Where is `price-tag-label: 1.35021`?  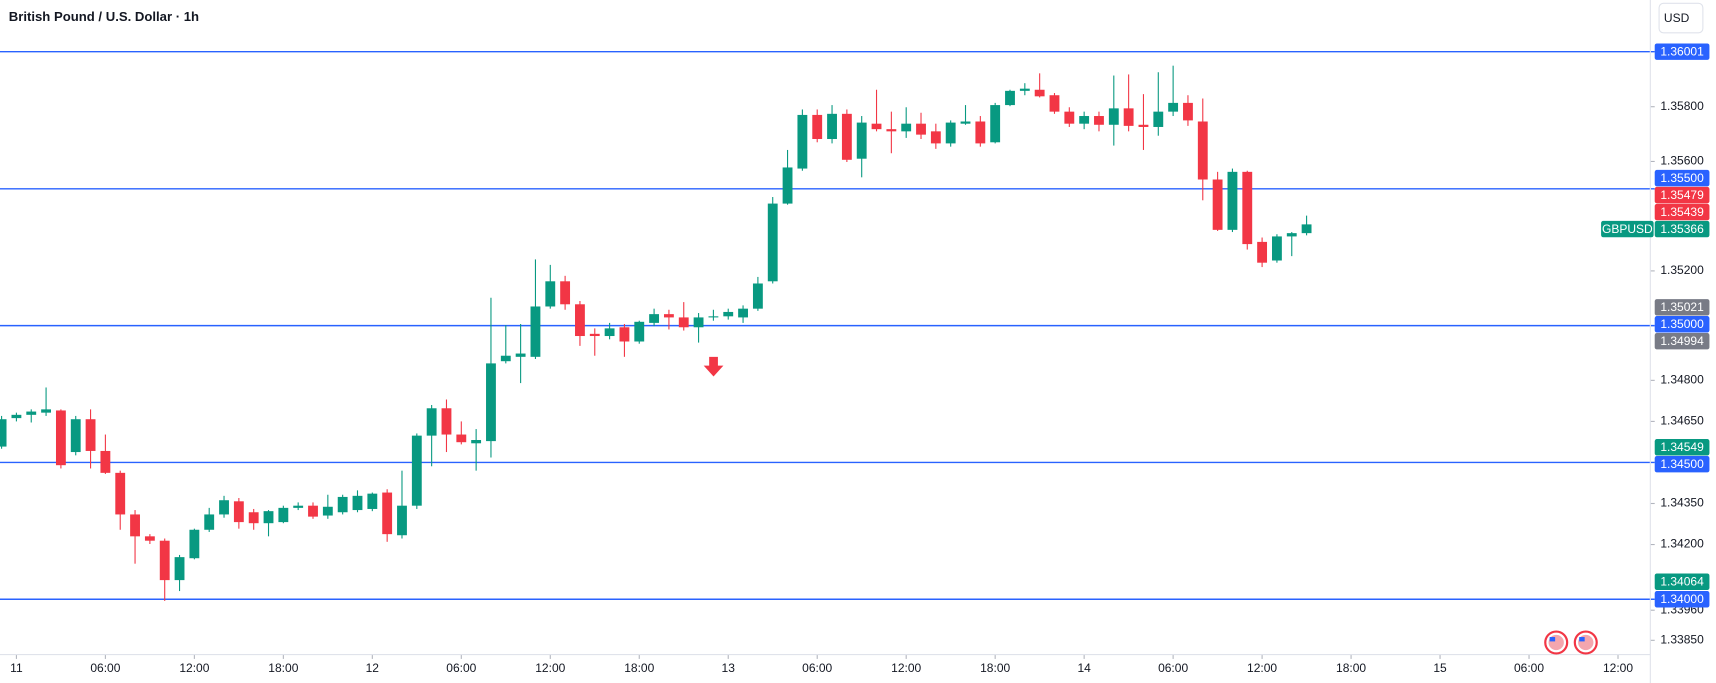 price-tag-label: 1.35021 is located at coordinates (1682, 307).